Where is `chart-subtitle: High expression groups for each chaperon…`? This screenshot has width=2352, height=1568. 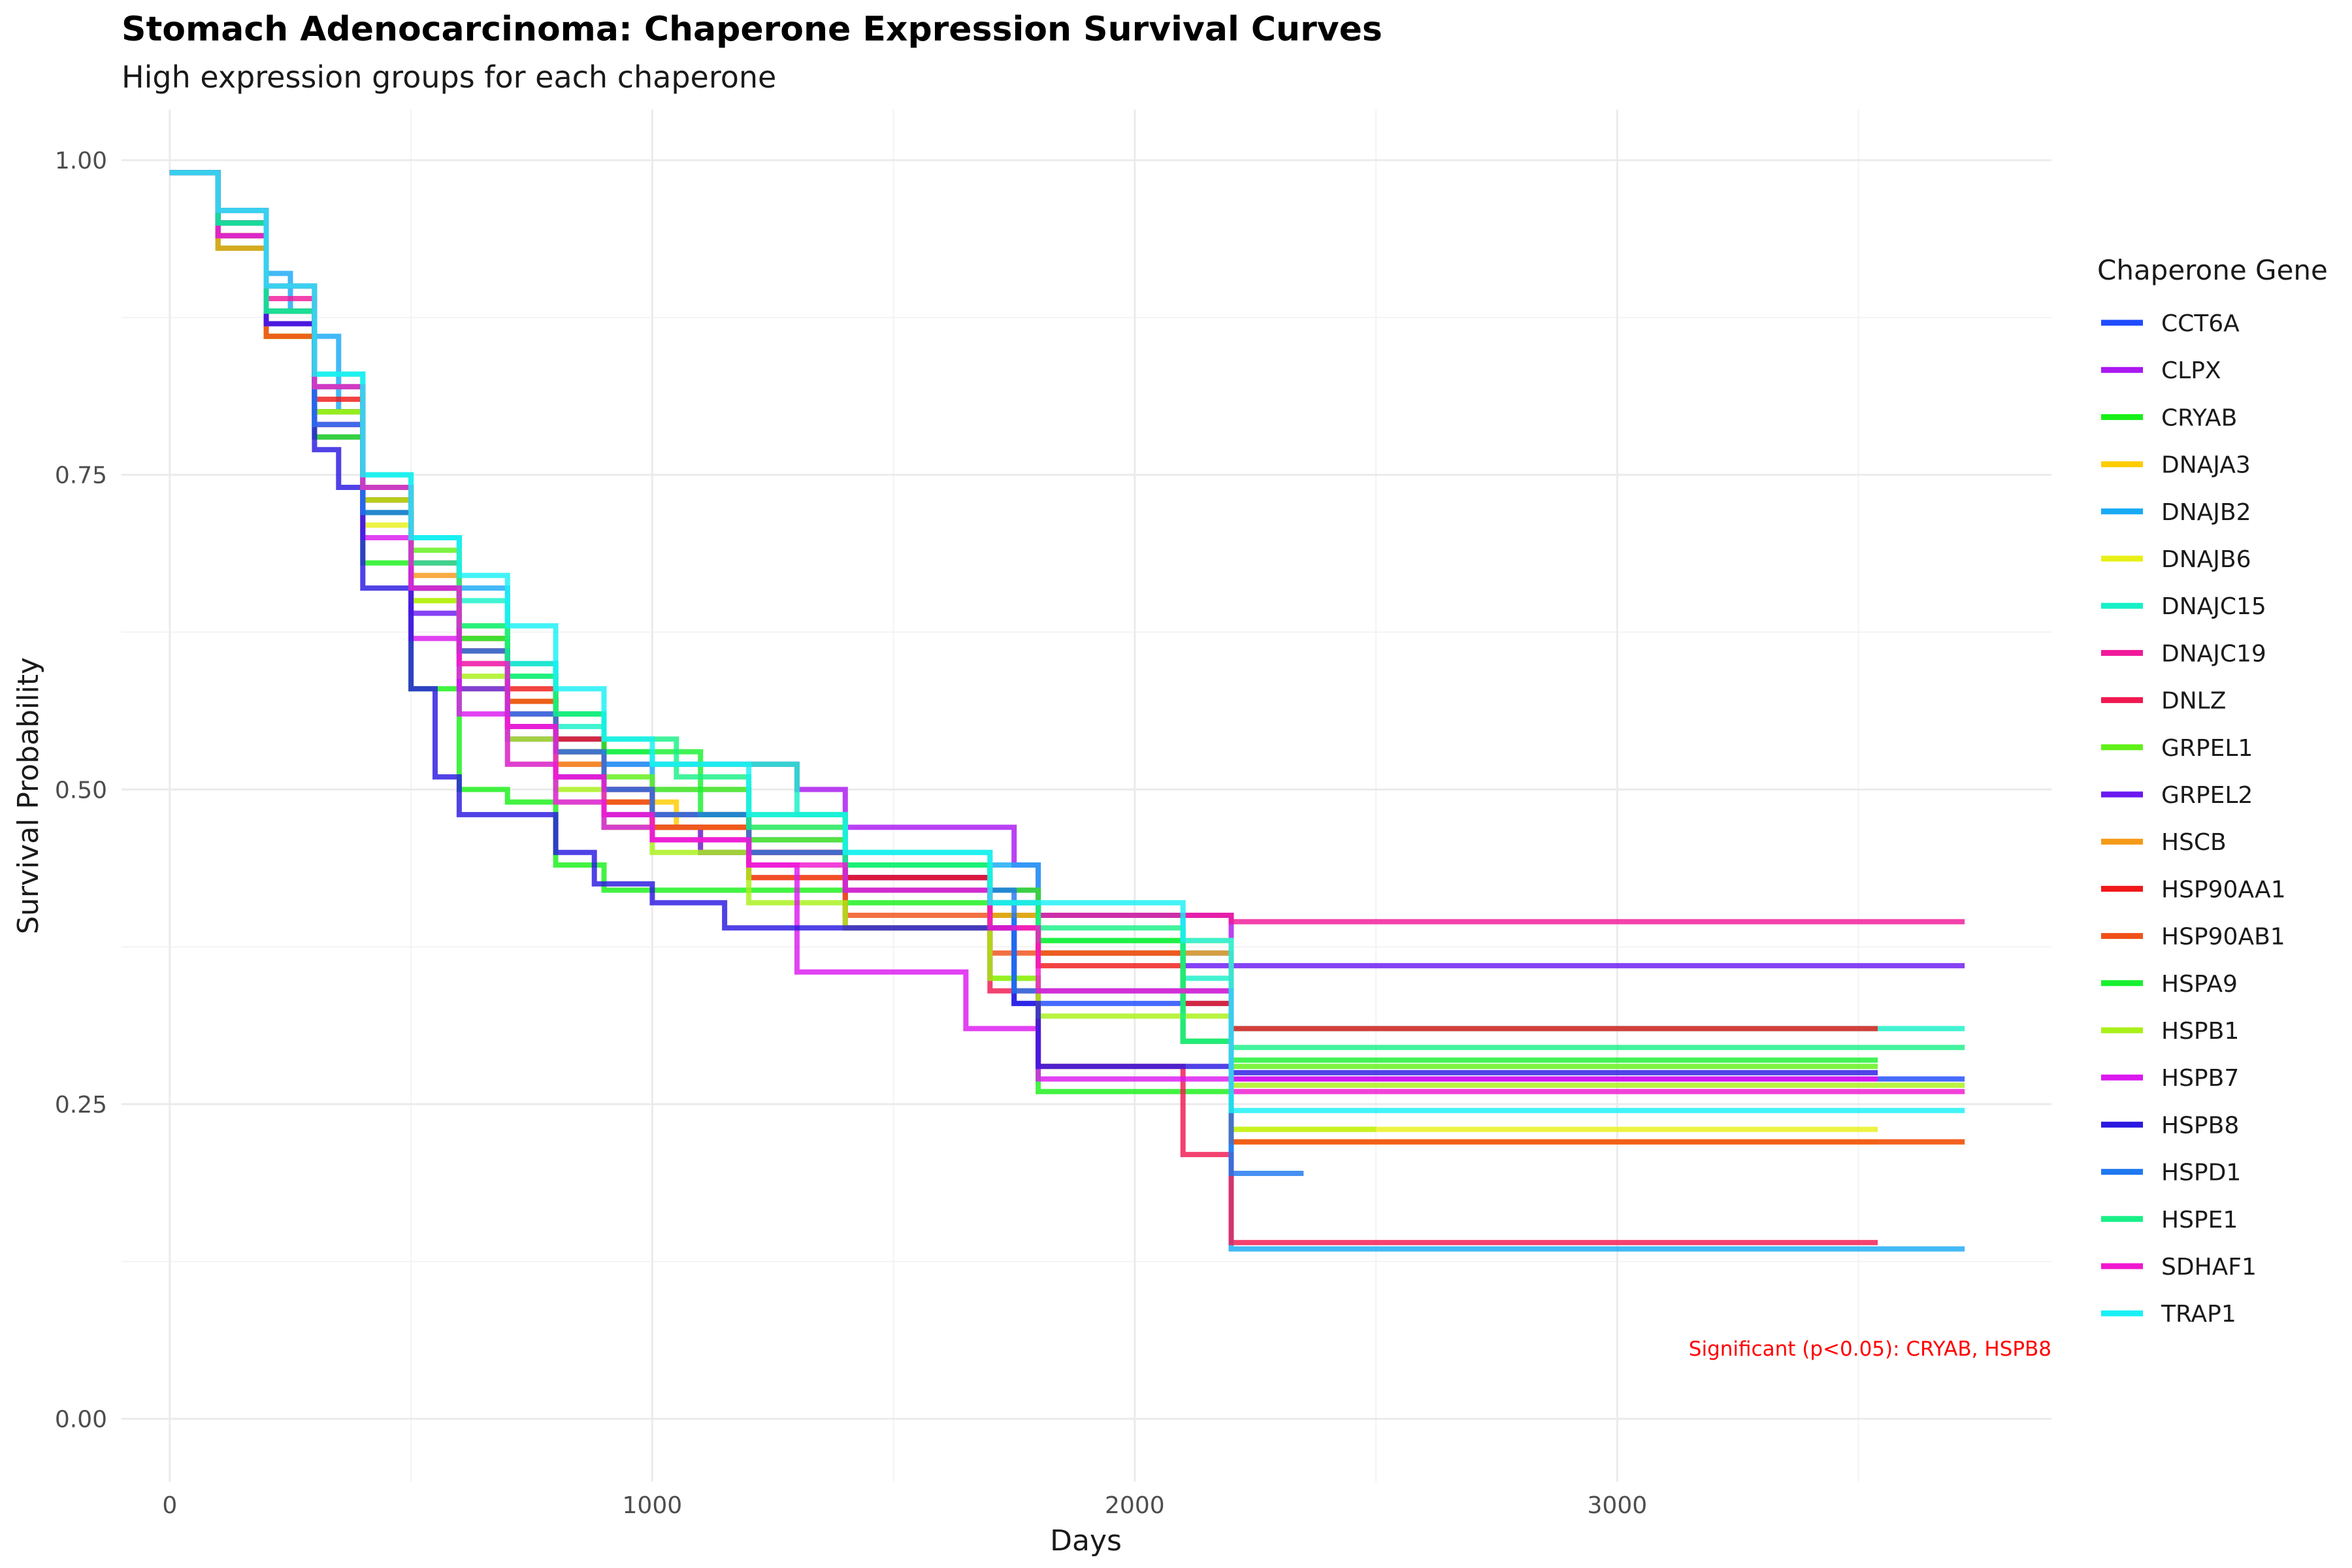 chart-subtitle: High expression groups for each chaperon… is located at coordinates (449, 77).